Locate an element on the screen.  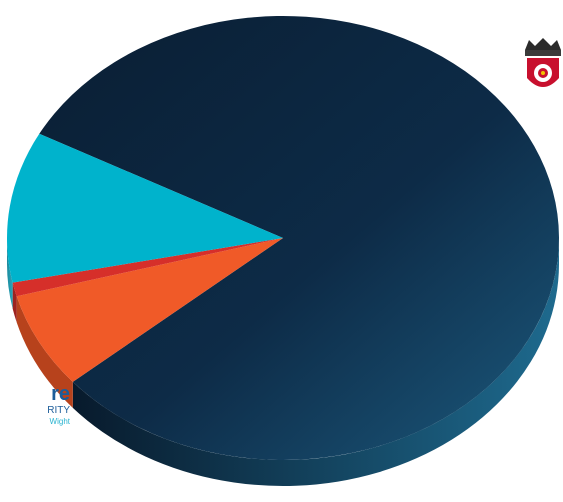
crest-logo-icon is located at coordinates (543, 62).